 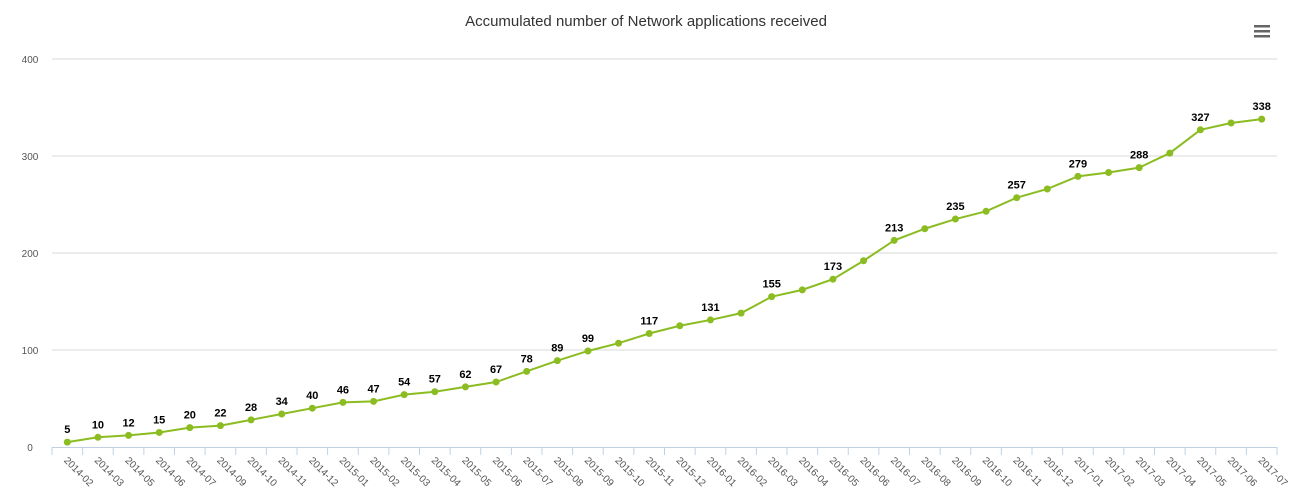 What do you see at coordinates (465, 375) in the screenshot?
I see `data-label: 62` at bounding box center [465, 375].